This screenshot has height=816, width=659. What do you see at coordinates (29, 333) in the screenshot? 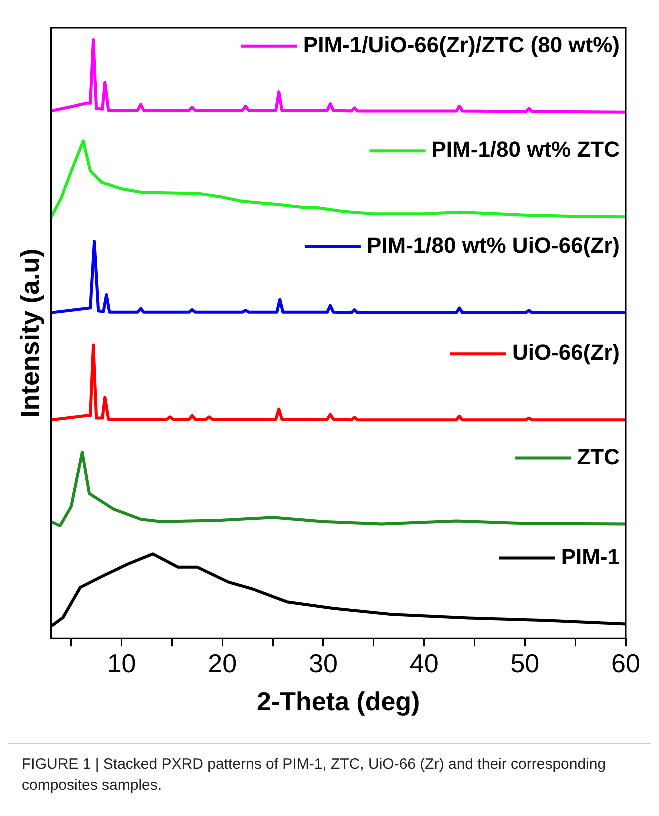
I see `y-axis-title: Intensity (a.u)` at bounding box center [29, 333].